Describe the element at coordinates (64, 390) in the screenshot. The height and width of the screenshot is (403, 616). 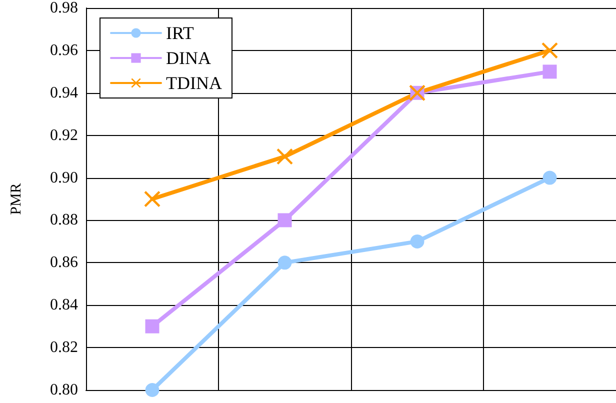
I see `y-tick-label: 0.80` at that location.